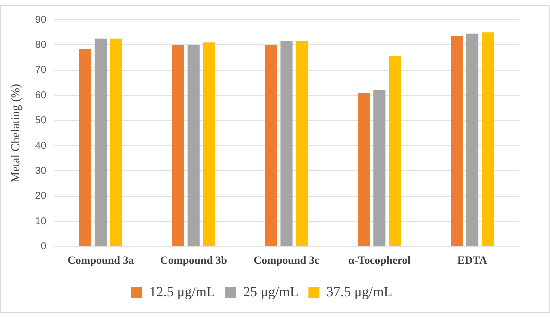 Image resolution: width=550 pixels, height=318 pixels. What do you see at coordinates (41, 222) in the screenshot?
I see `y-tick-label: 10` at bounding box center [41, 222].